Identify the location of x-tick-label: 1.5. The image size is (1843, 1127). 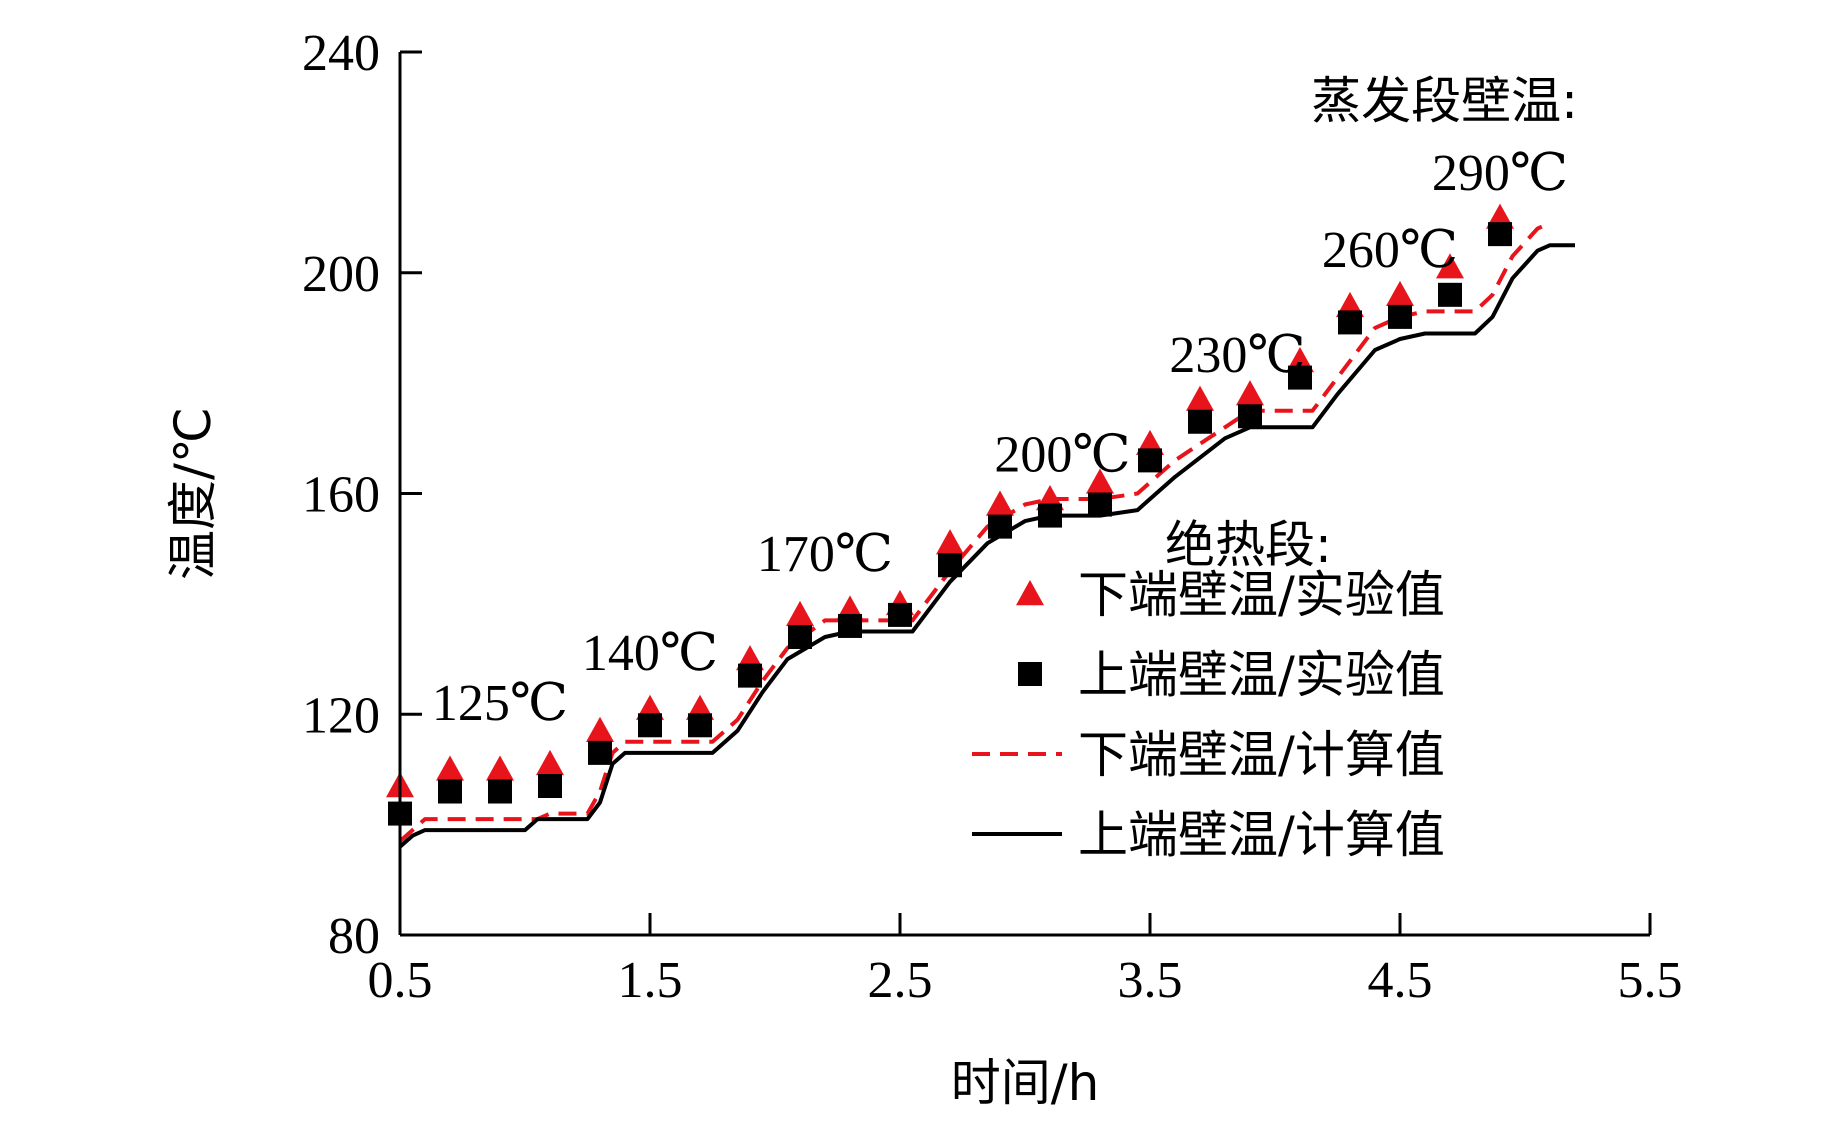
(650, 980).